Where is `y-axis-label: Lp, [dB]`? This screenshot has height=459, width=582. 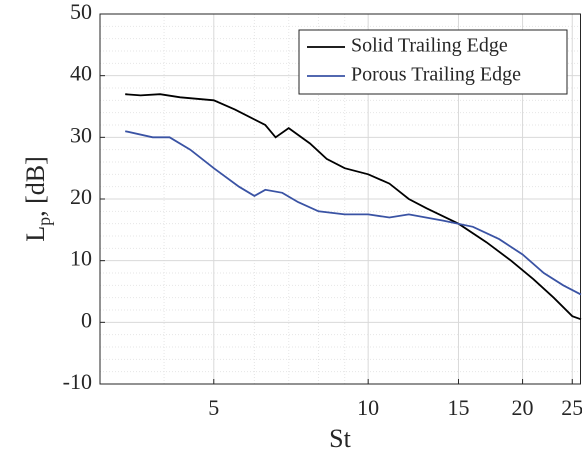 y-axis-label: Lp, [dB] is located at coordinates (37, 199).